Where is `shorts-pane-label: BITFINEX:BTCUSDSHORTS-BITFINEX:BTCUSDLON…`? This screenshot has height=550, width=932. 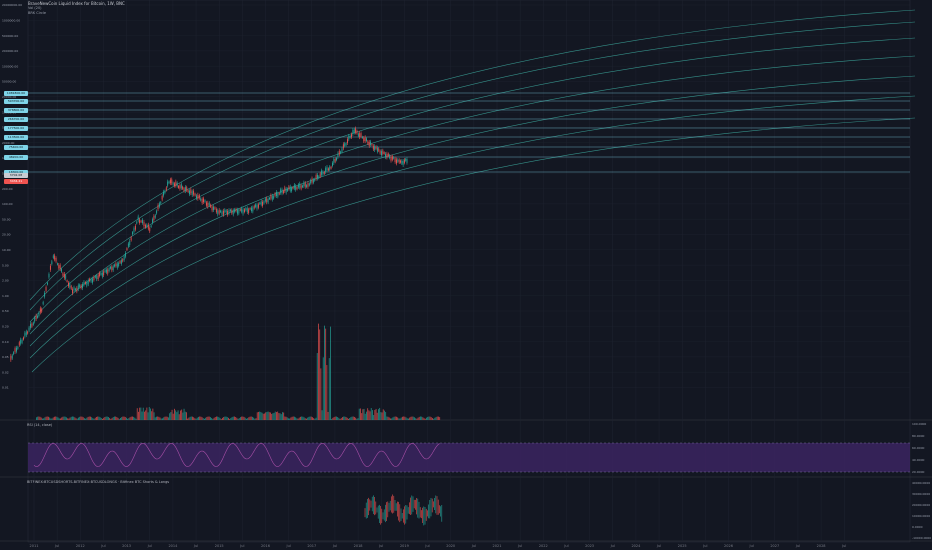 shorts-pane-label: BITFINEX:BTCUSDSHORTS-BITFINEX:BTCUSDLON… is located at coordinates (98, 482).